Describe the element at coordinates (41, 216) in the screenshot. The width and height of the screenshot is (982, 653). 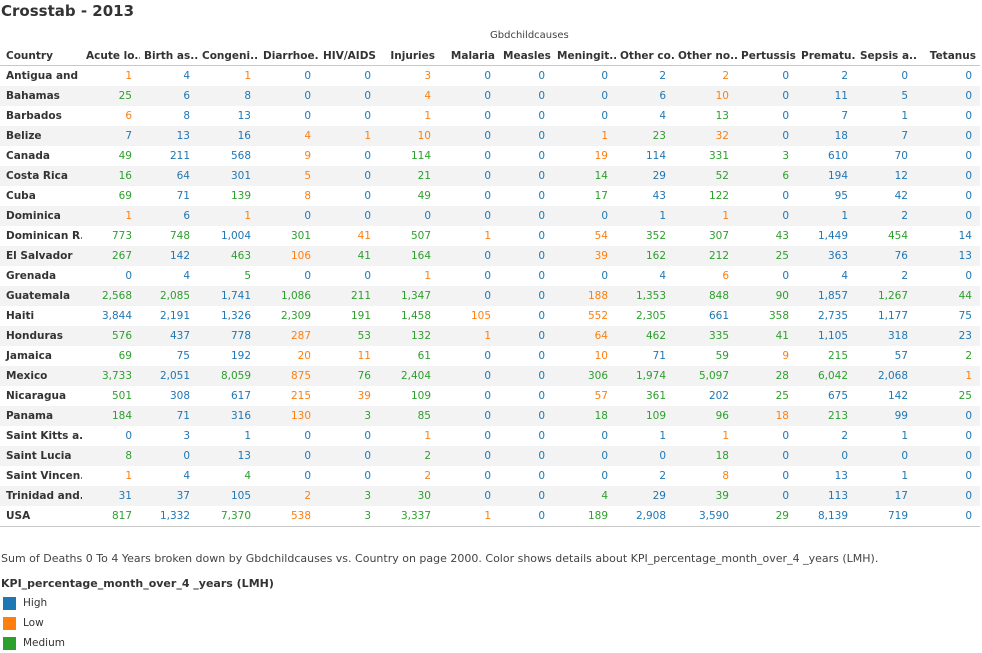
I see `row-label-country: Dominica` at that location.